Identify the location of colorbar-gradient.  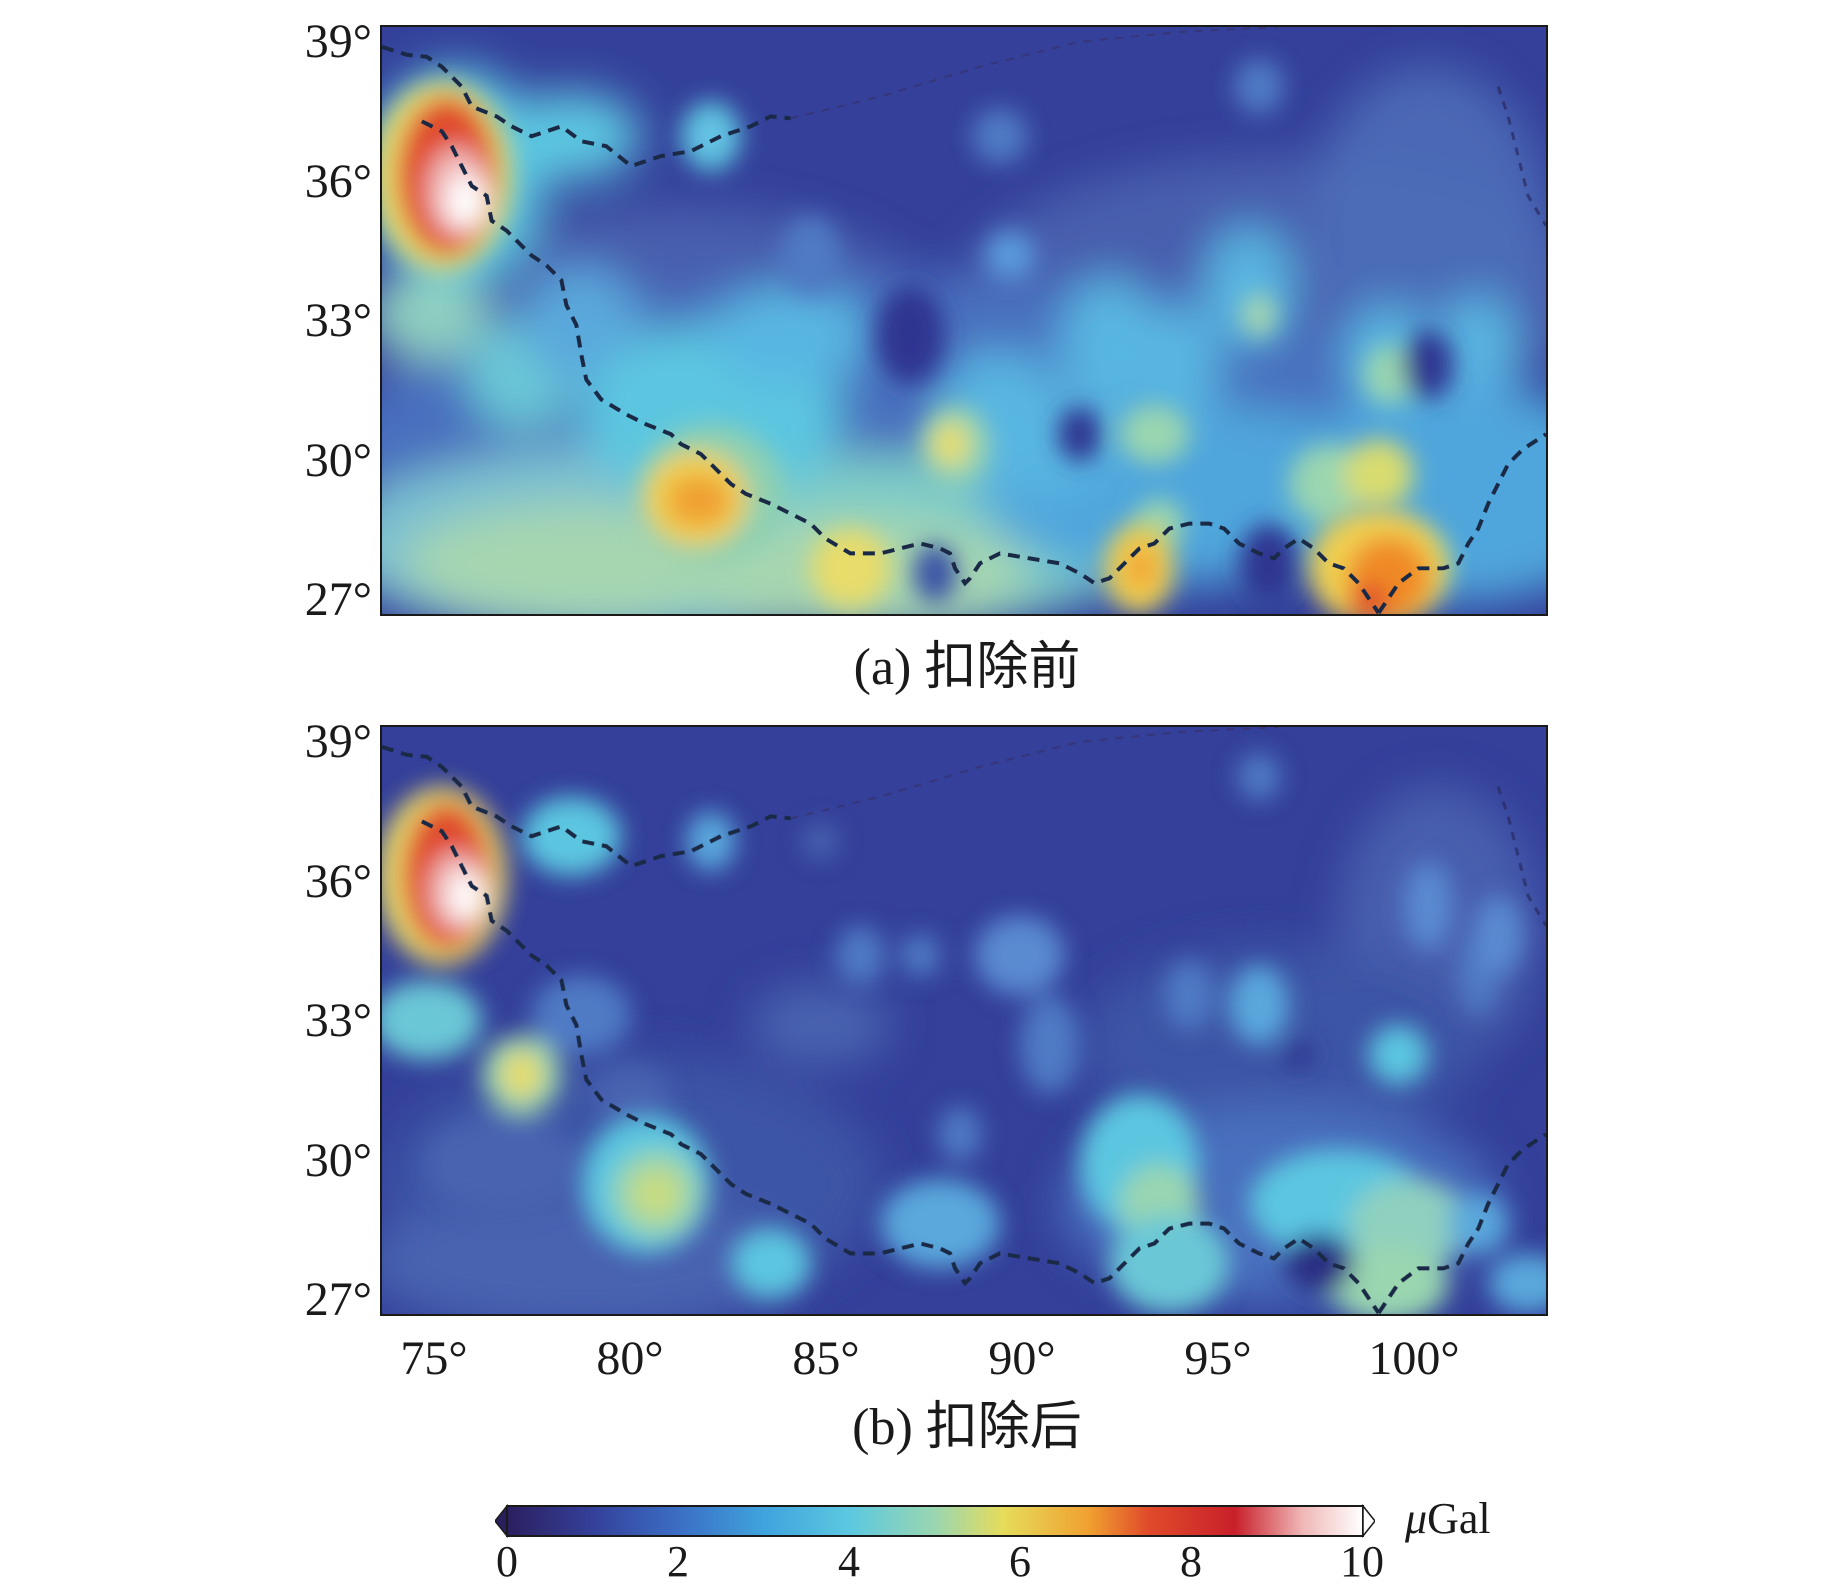
(935, 1521).